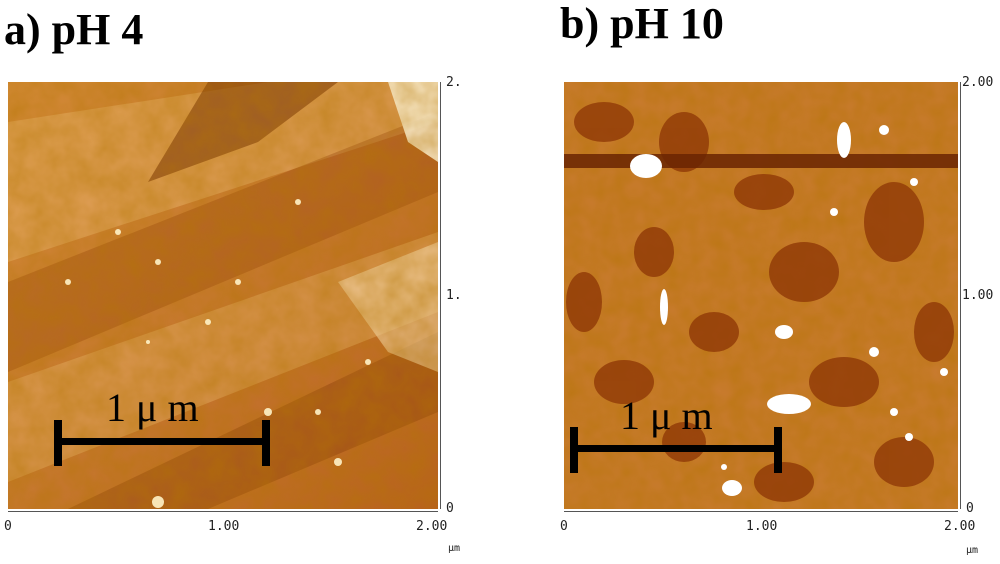 This screenshot has height=564, width=1000. What do you see at coordinates (642, 24) in the screenshot?
I see `panel-b-title: b) pH 10` at bounding box center [642, 24].